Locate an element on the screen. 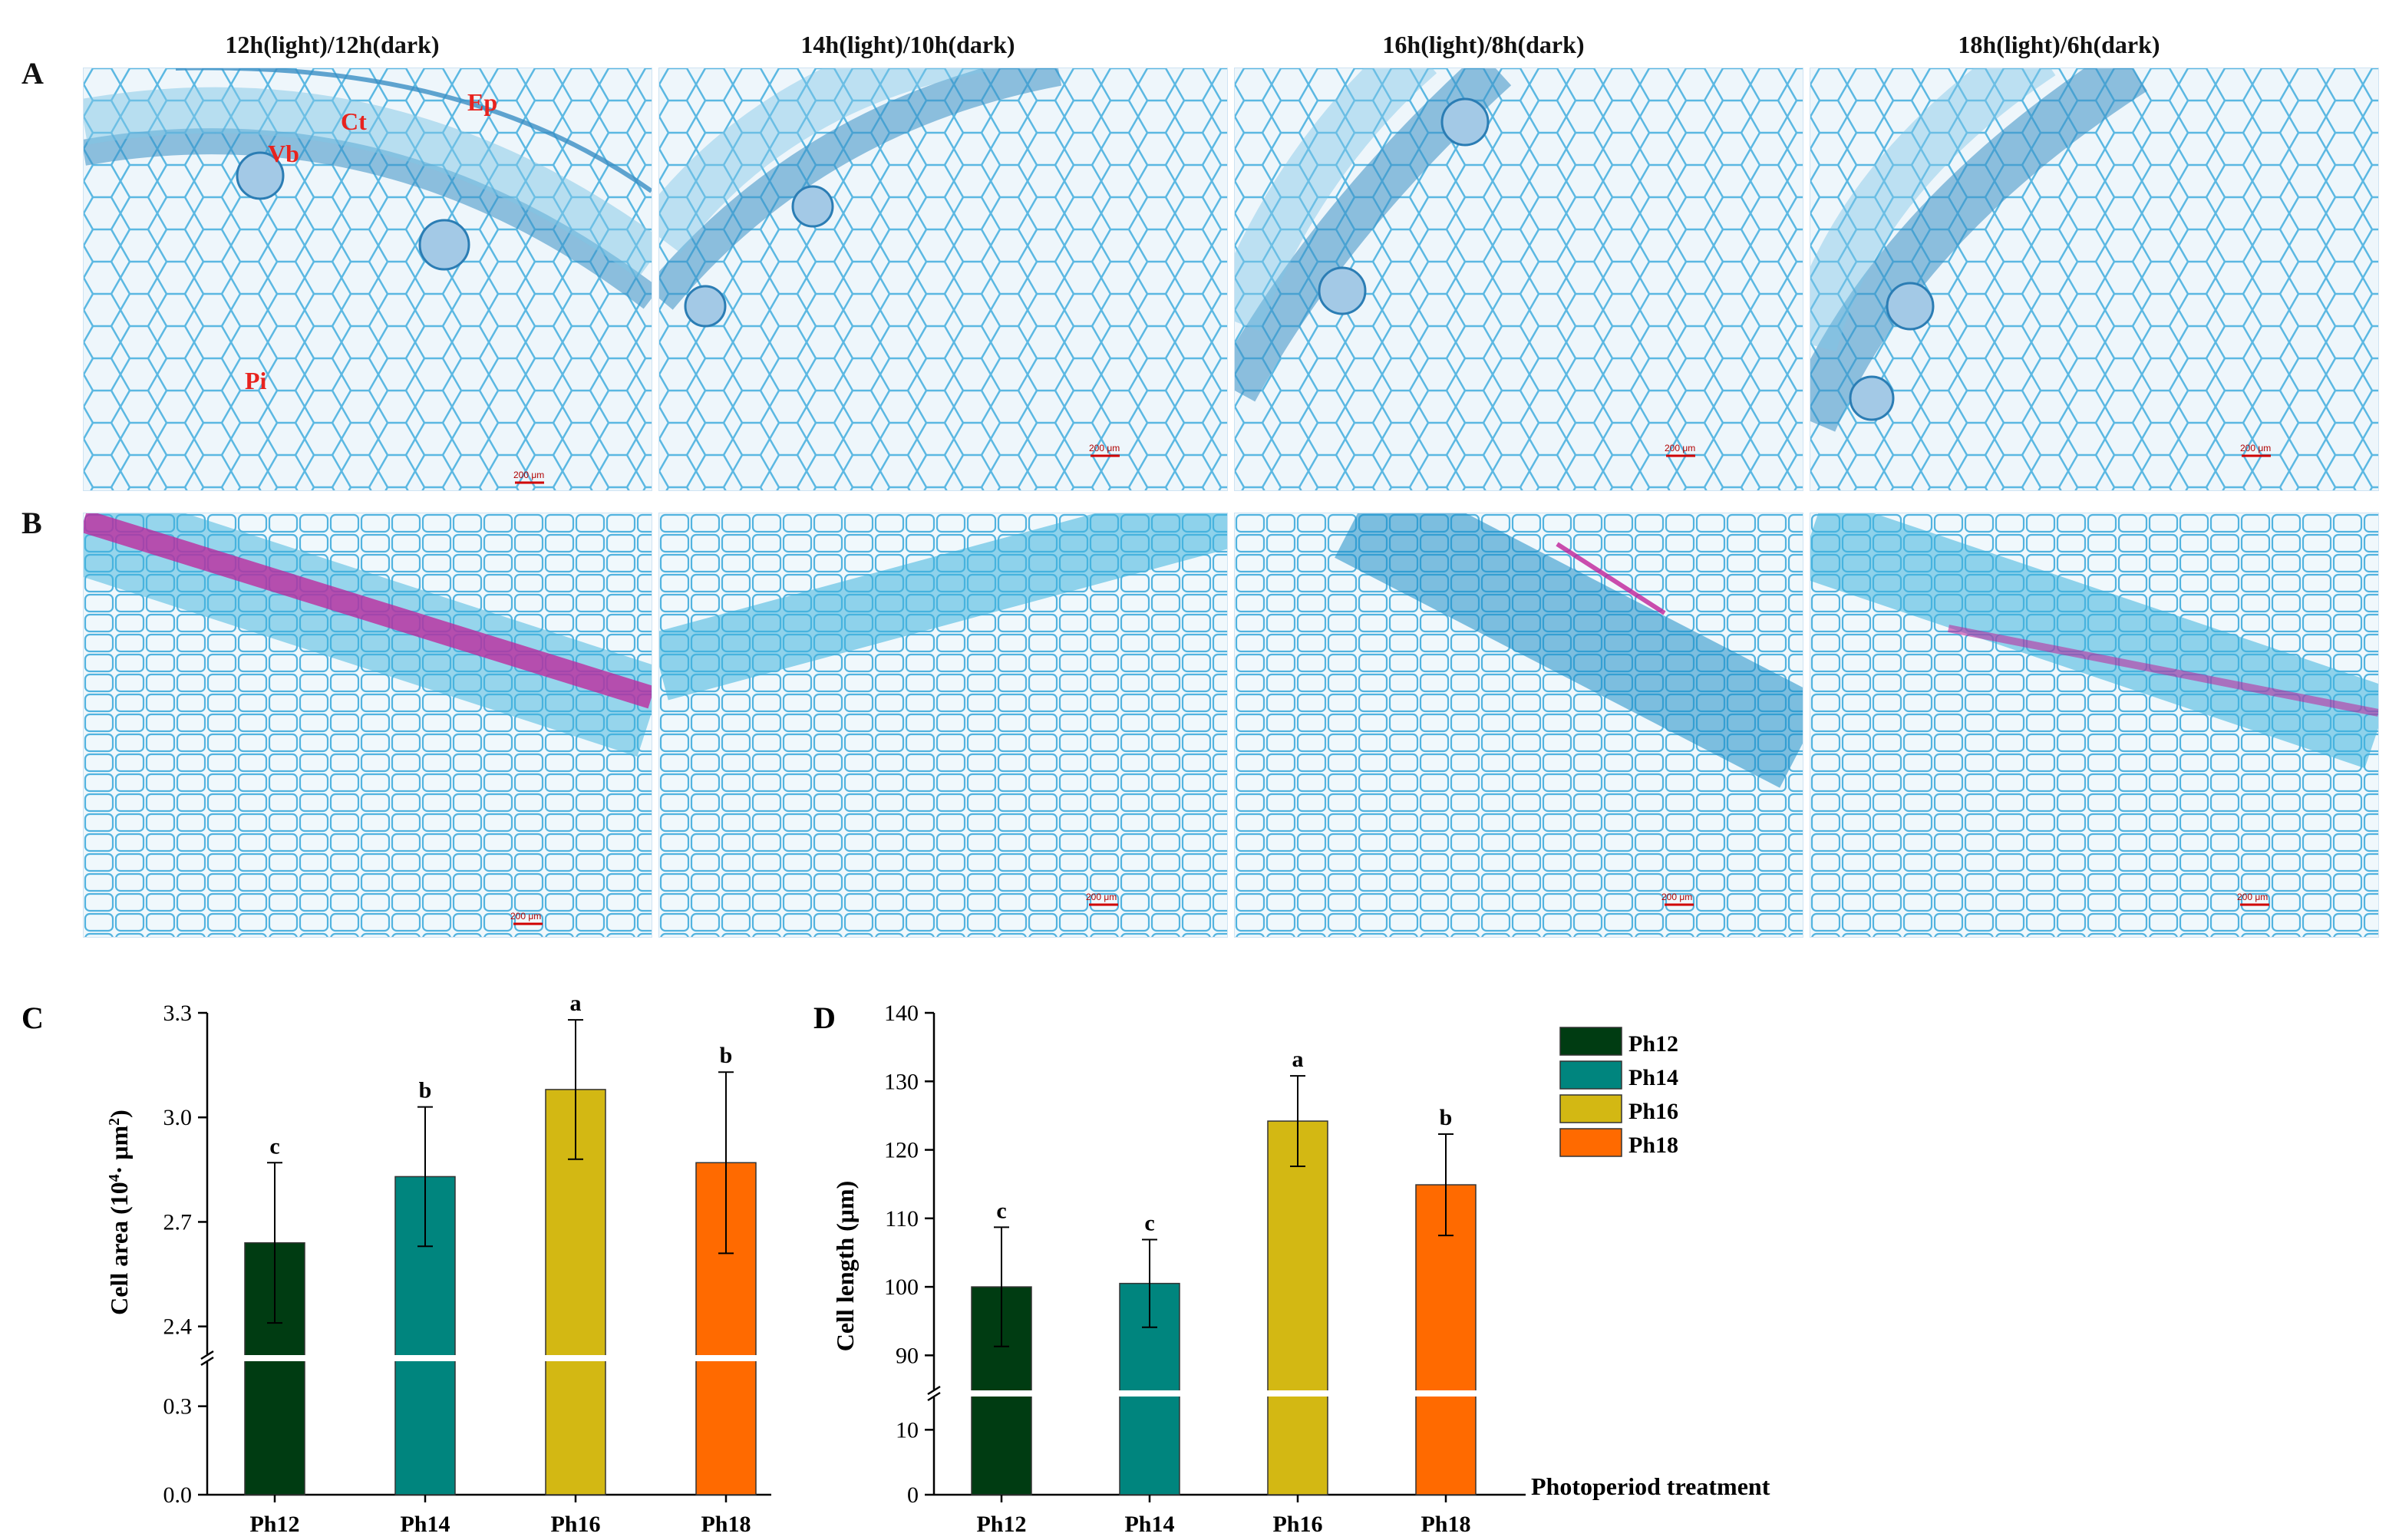  y-tick-label: 110 is located at coordinates (902, 1219).